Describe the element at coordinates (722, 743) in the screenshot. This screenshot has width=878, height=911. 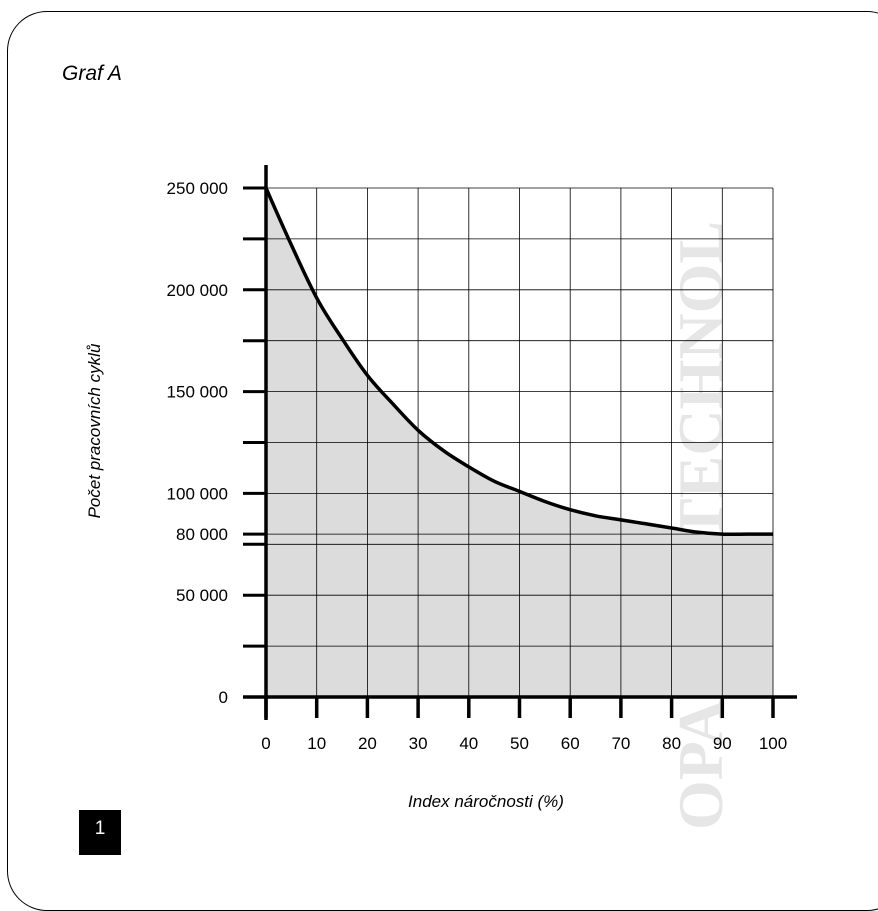
I see `x-tick-label: 90` at that location.